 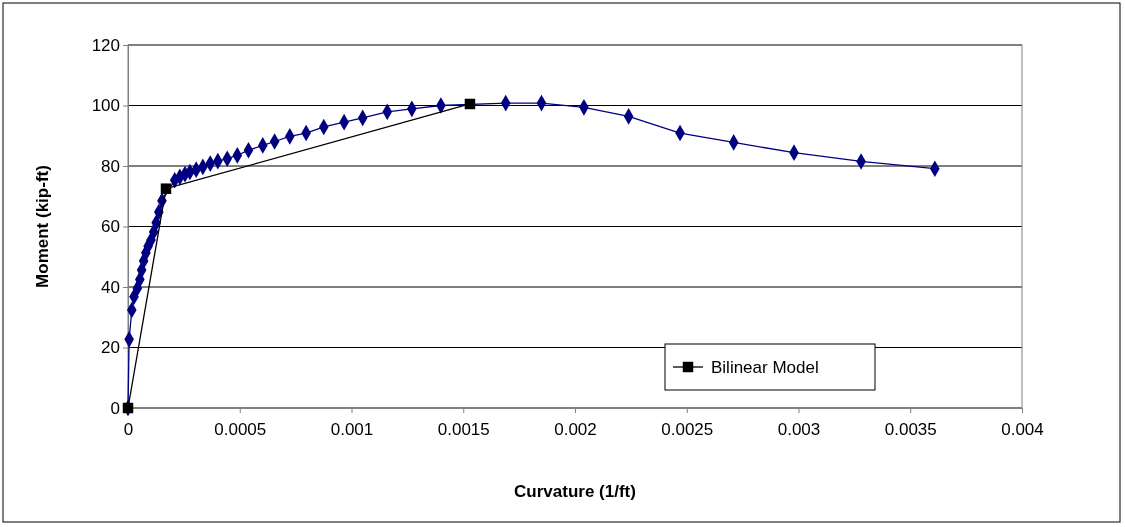 What do you see at coordinates (110, 227) in the screenshot?
I see `y-tick-label: 60` at bounding box center [110, 227].